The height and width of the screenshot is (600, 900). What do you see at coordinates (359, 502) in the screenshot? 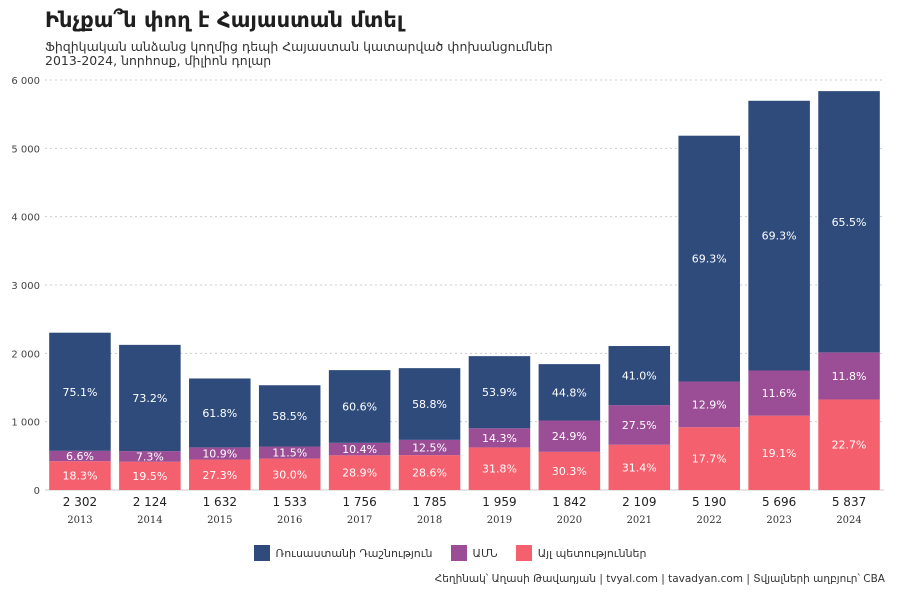
I see `bar-total-label: 1 756` at bounding box center [359, 502].